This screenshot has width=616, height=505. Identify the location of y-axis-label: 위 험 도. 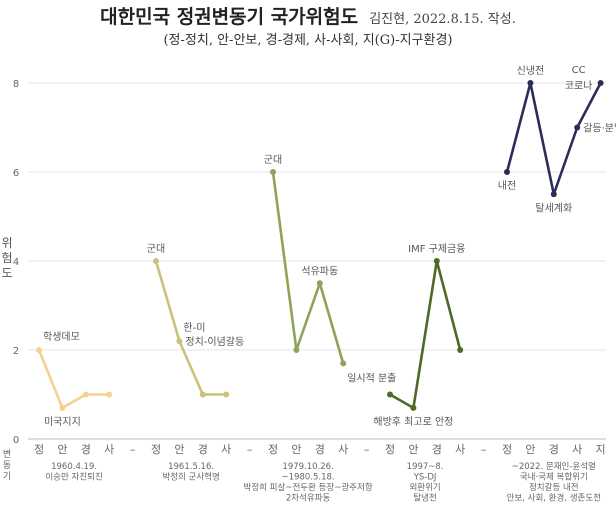
(7, 258).